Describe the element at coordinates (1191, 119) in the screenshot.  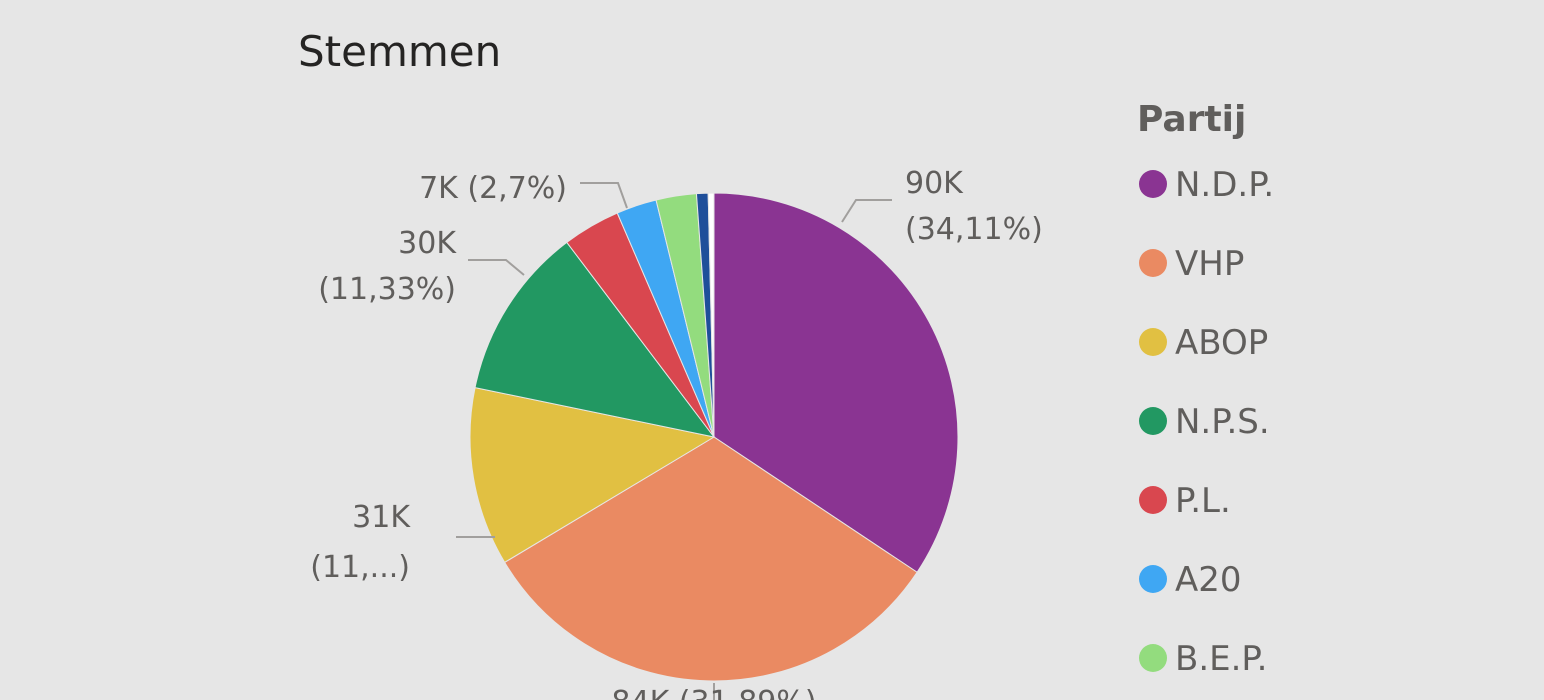
I see `legend-title: Partij` at that location.